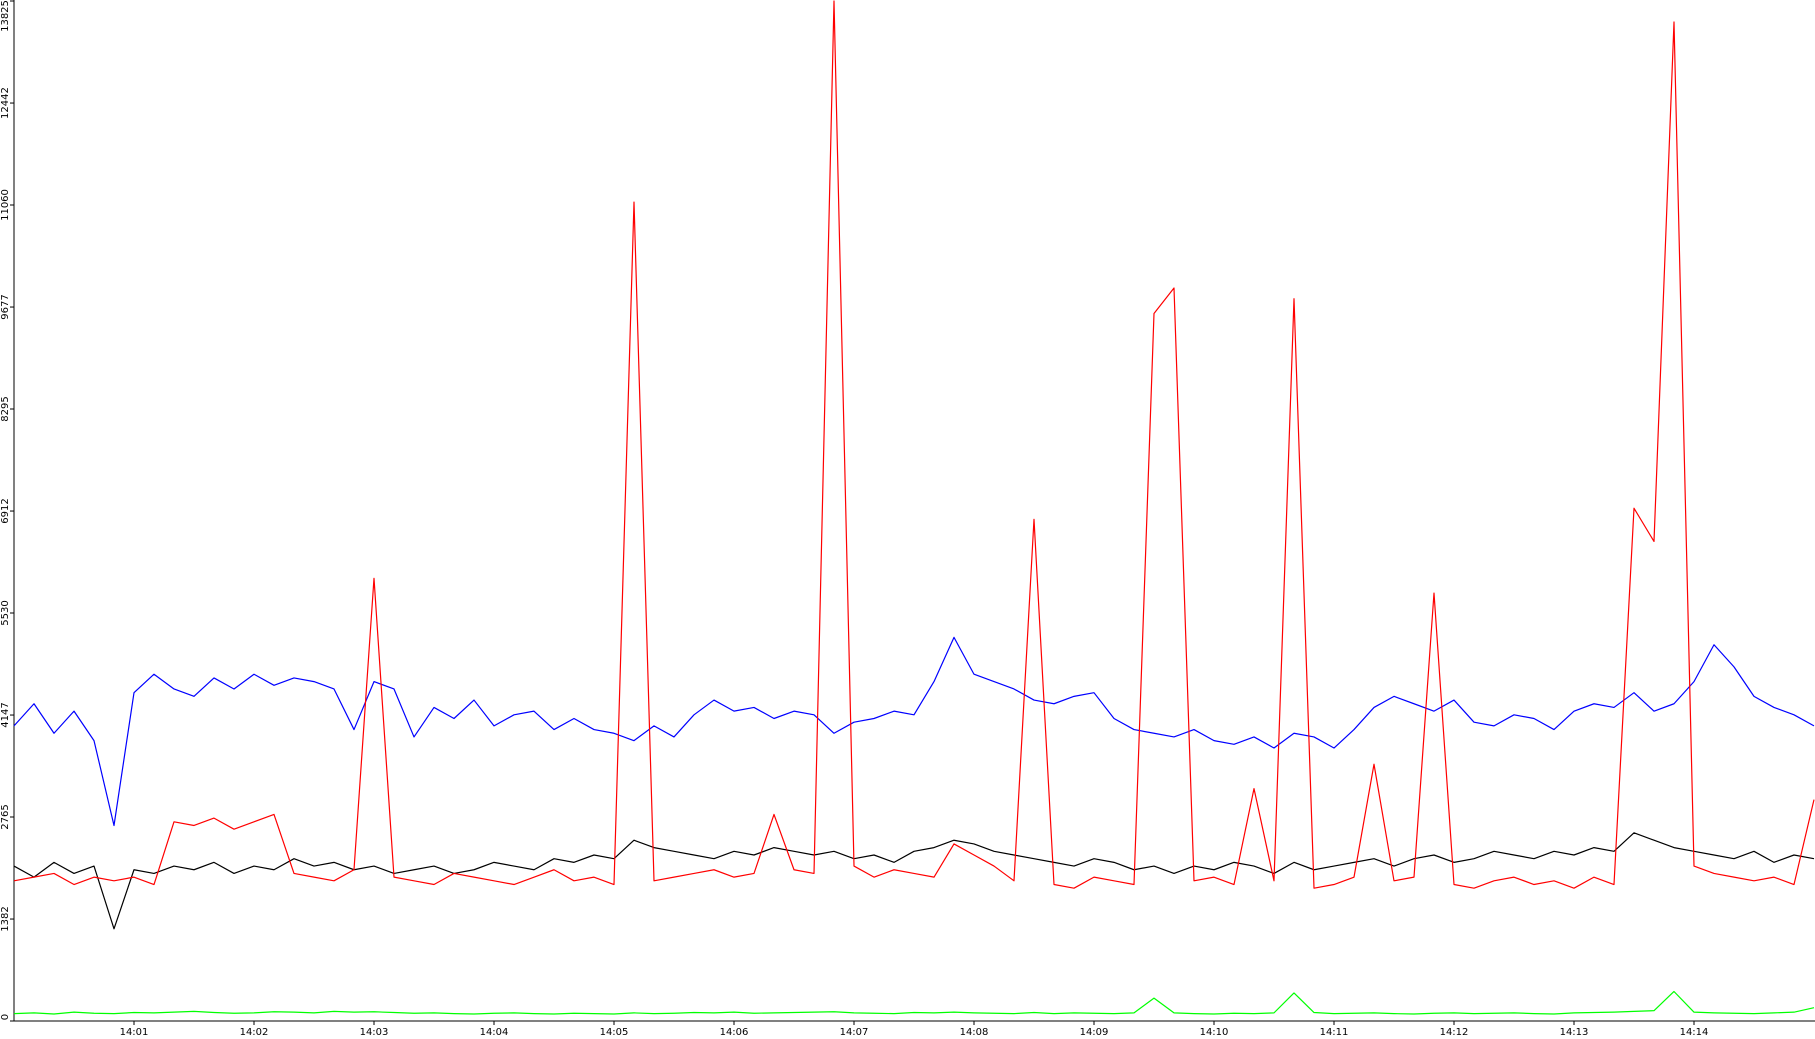 Image resolution: width=1815 pixels, height=1039 pixels. I want to click on y-tick-label: 5530, so click(5, 612).